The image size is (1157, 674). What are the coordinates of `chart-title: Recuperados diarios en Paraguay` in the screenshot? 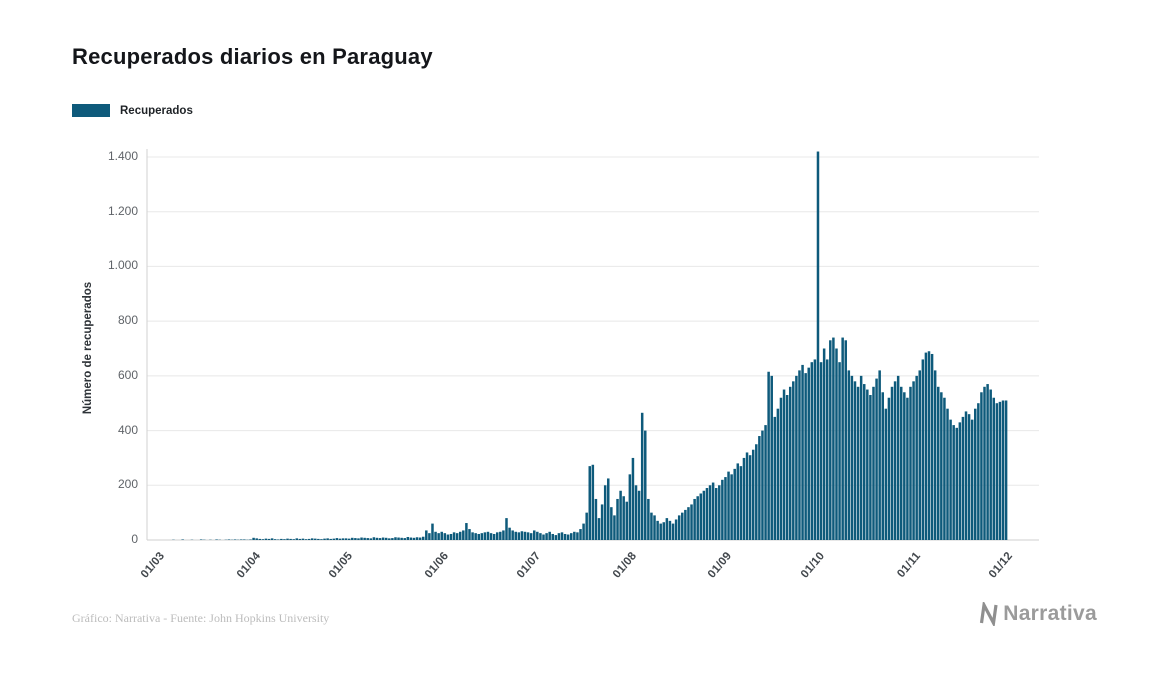 It's located at (252, 56).